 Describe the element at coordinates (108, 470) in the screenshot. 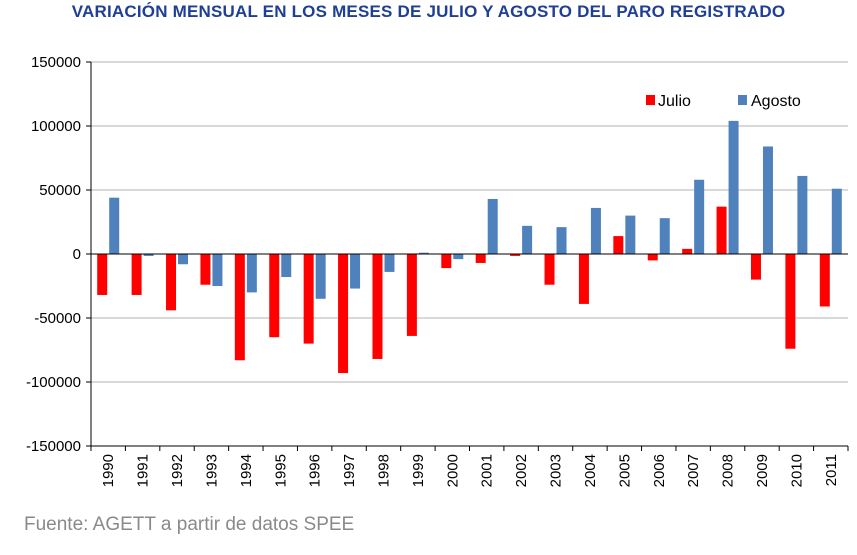

I see `x-tick-label: 1990` at that location.